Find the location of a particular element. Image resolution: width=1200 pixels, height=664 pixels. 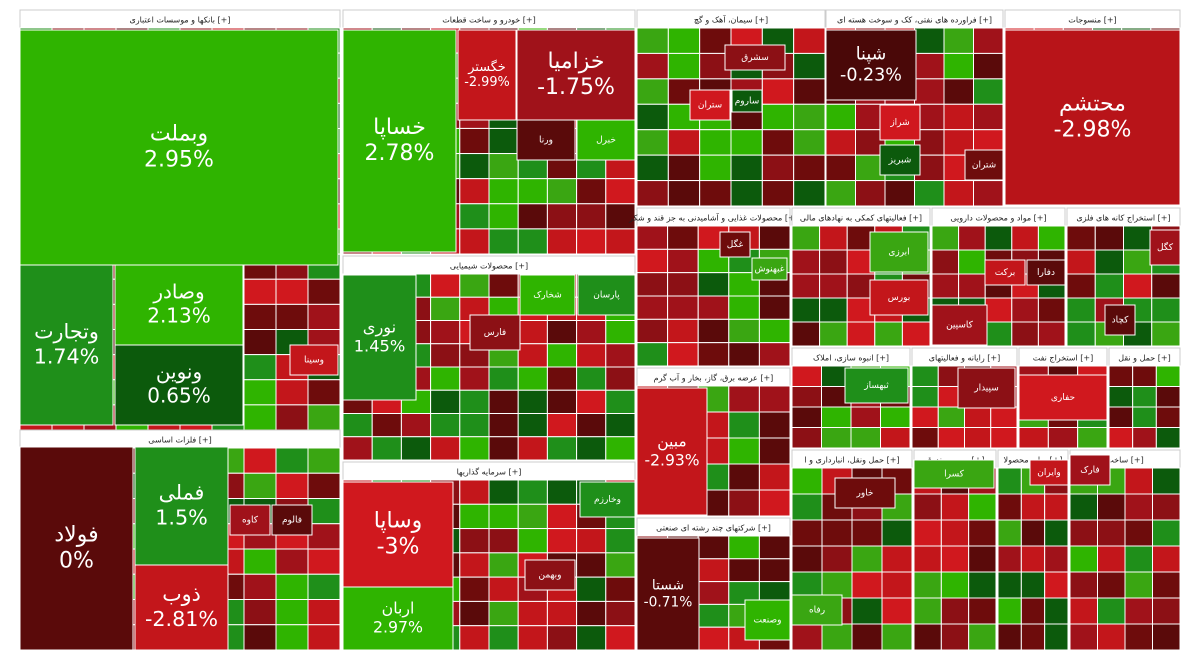

sector-title: رایانه و فعالیتهای [+] is located at coordinates (965, 358).